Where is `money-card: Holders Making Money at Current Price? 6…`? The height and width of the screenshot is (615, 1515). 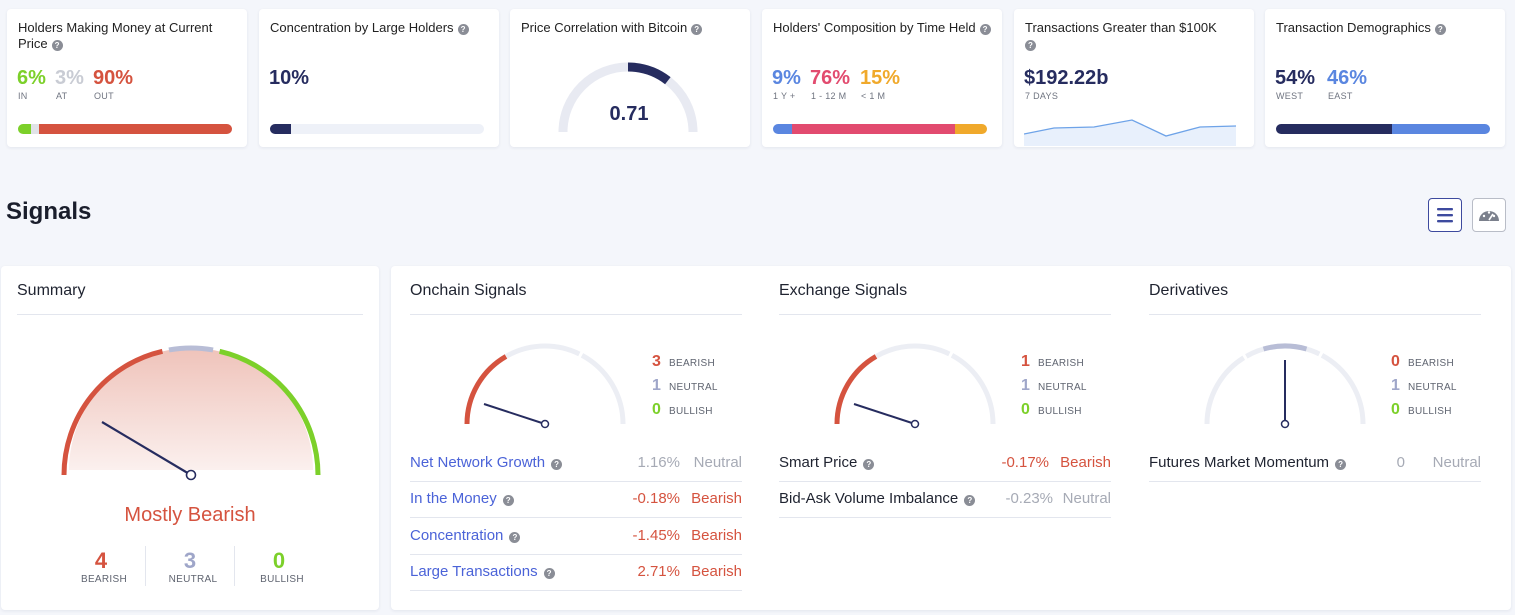 money-card: Holders Making Money at Current Price? 6… is located at coordinates (127, 78).